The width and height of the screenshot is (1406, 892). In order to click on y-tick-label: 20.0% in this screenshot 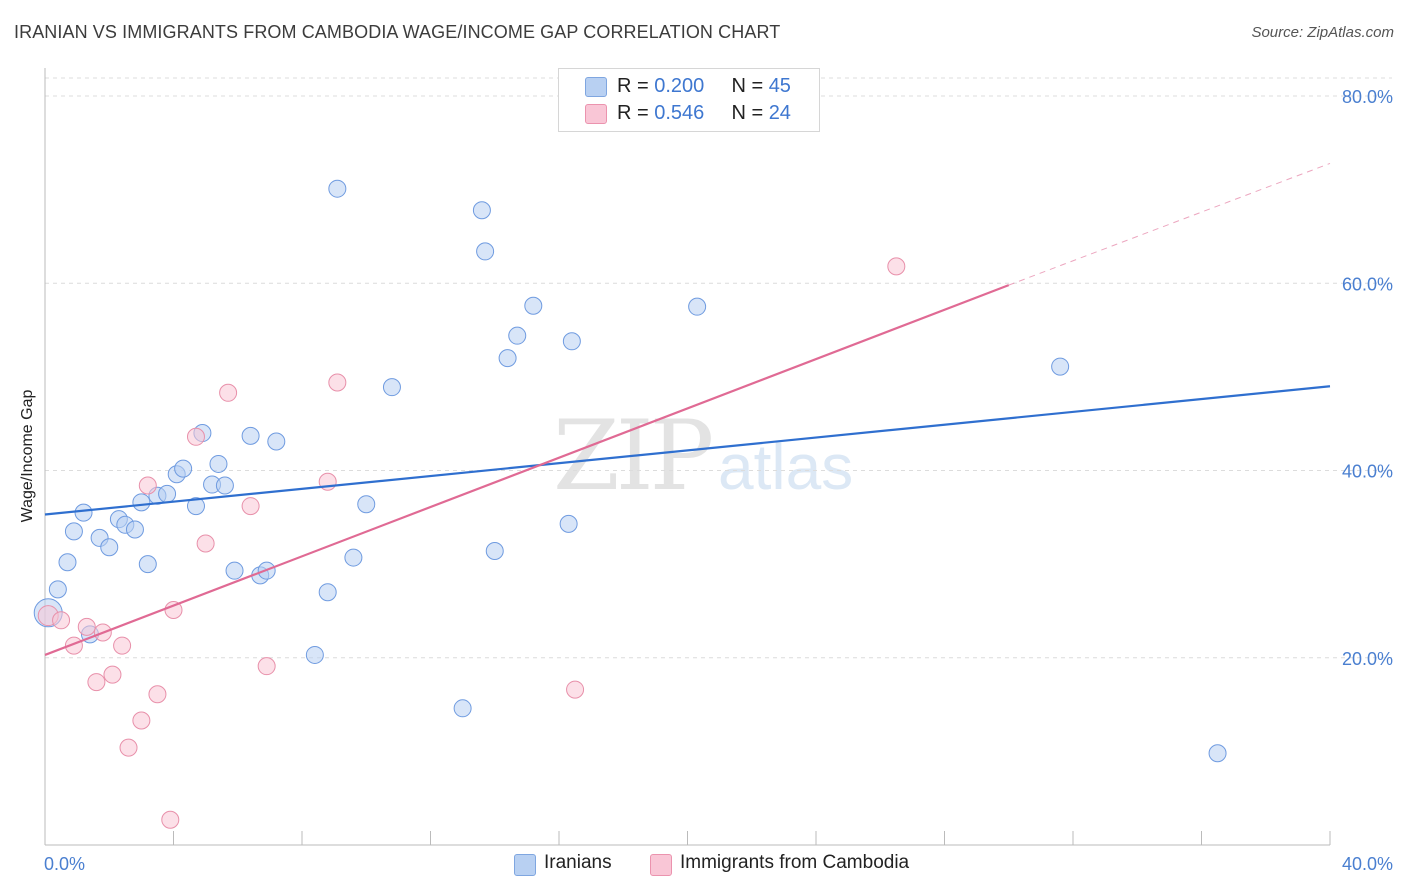, I will do `click(1367, 659)`.